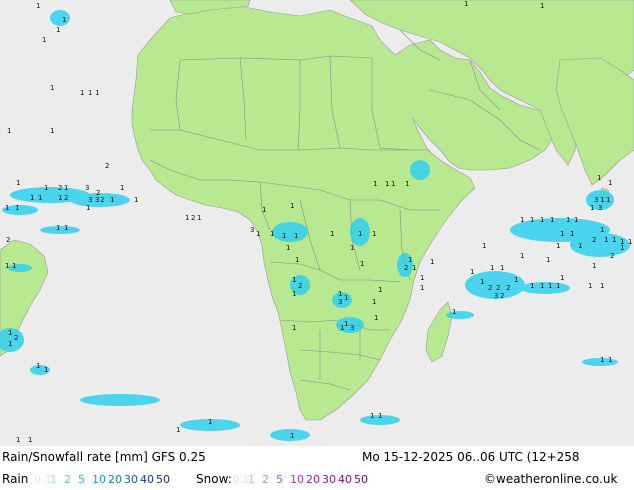 This screenshot has width=634, height=490. What do you see at coordinates (214, 479) in the screenshot?
I see `snow-label: Snow:` at bounding box center [214, 479].